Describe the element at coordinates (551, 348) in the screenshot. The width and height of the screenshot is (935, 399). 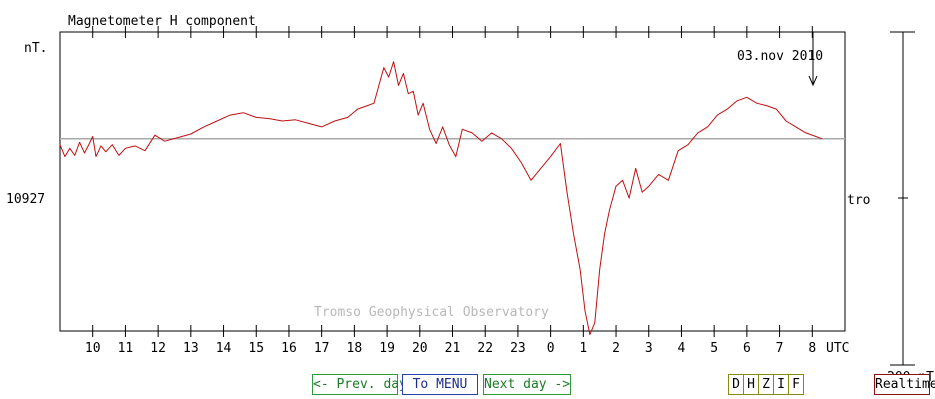
I see `x-tick-label: 0` at that location.